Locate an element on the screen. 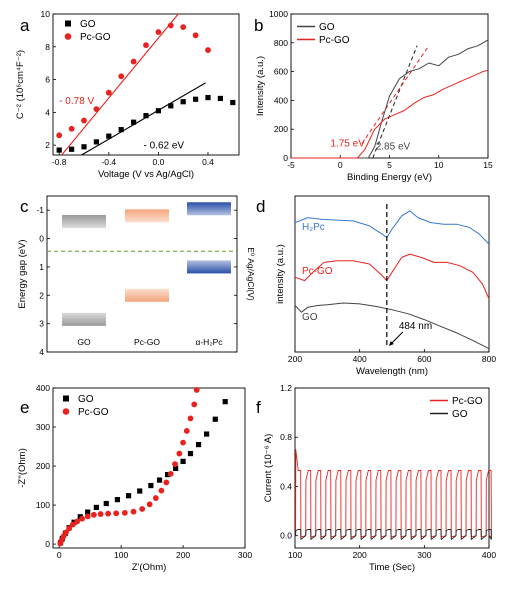 This screenshot has height=592, width=514. panel-d-series-GO is located at coordinates (392, 326).